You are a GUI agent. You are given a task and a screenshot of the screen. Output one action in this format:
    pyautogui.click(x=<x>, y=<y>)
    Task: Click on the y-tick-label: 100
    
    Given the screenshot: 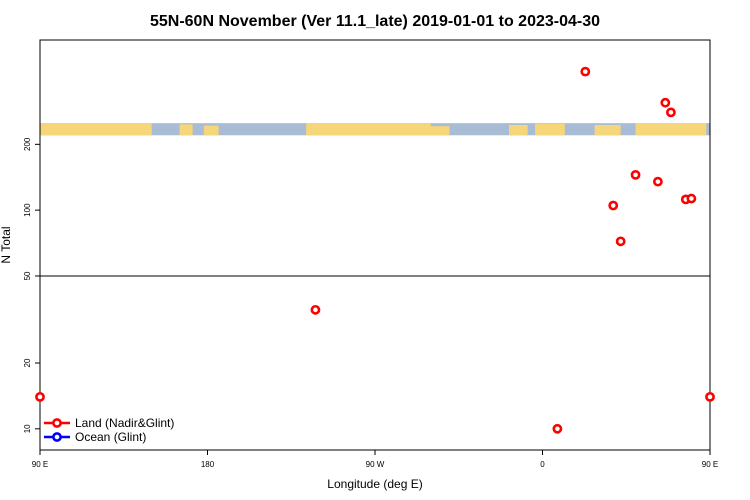 What is the action you would take?
    pyautogui.click(x=27, y=210)
    